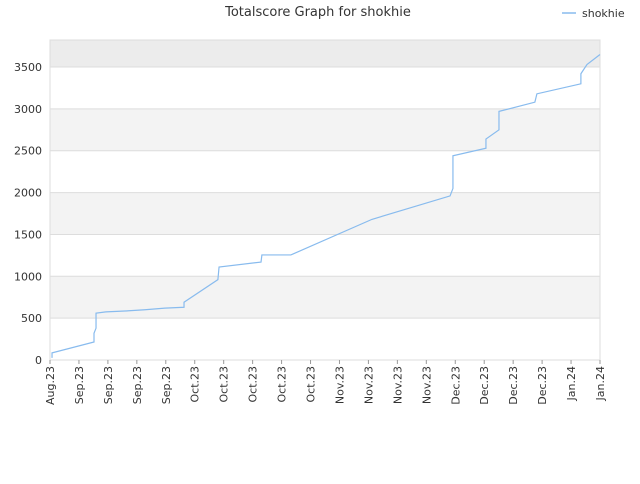 The image size is (640, 484). What do you see at coordinates (28, 234) in the screenshot?
I see `y-tick-label: 1500` at bounding box center [28, 234].